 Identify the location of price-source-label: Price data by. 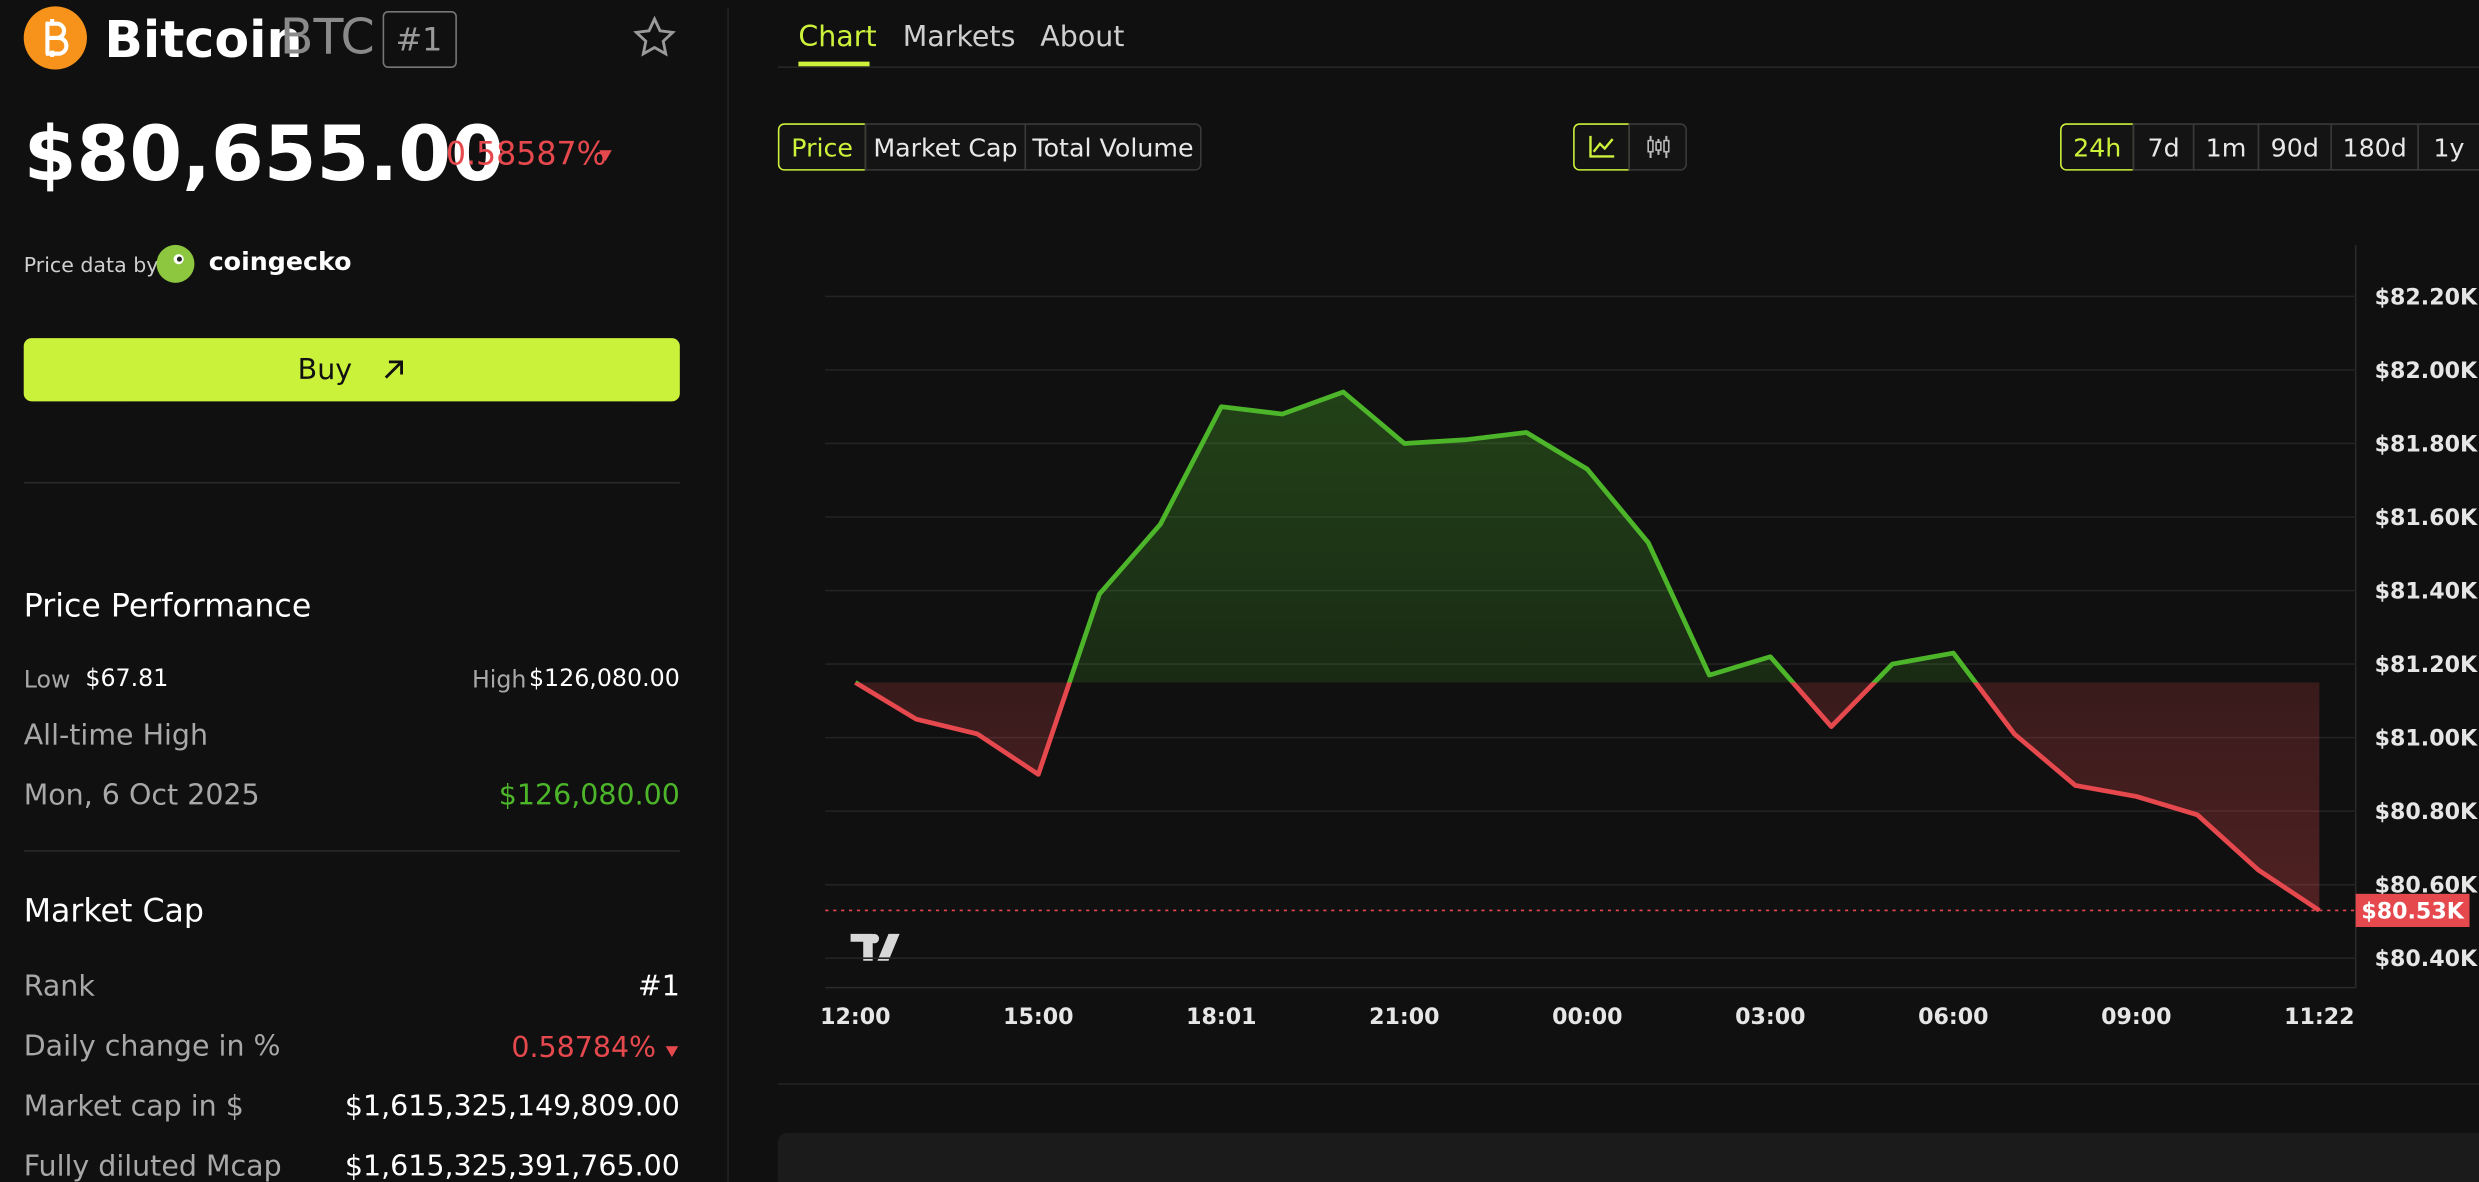
(91, 266).